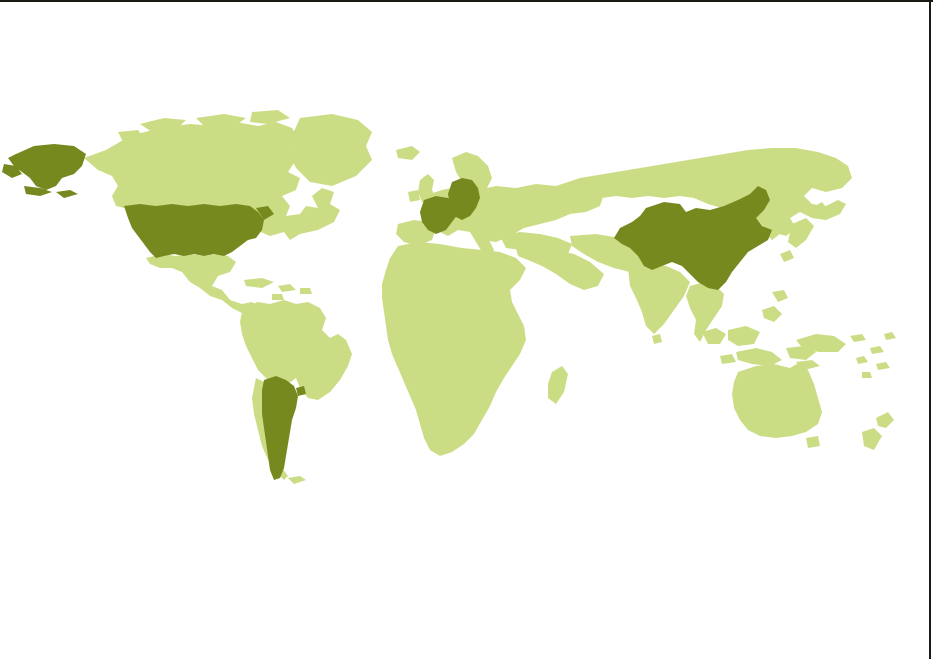 Image resolution: width=933 pixels, height=659 pixels. What do you see at coordinates (472, 174) in the screenshot?
I see `region-scandinavia` at bounding box center [472, 174].